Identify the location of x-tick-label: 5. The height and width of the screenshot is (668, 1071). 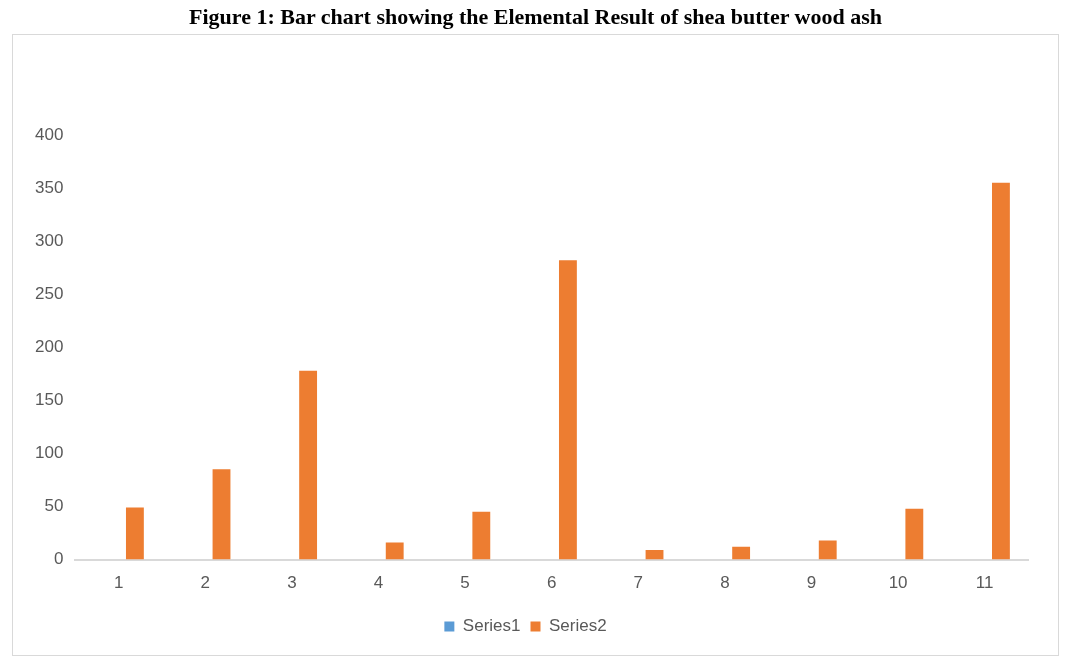
(465, 583).